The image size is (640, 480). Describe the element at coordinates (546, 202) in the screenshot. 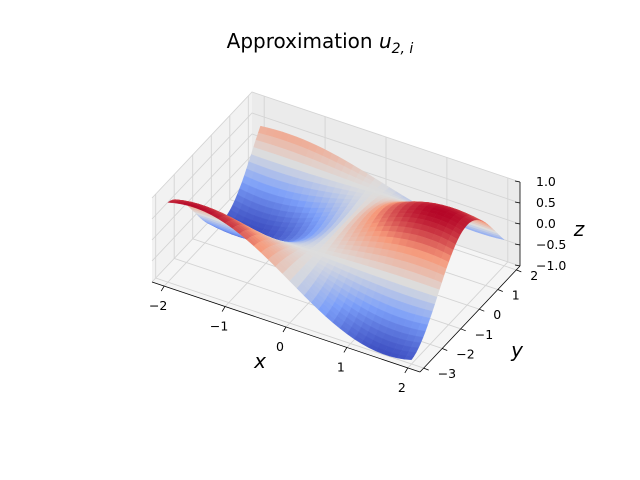

I see `z-tick-label: 0.5` at that location.